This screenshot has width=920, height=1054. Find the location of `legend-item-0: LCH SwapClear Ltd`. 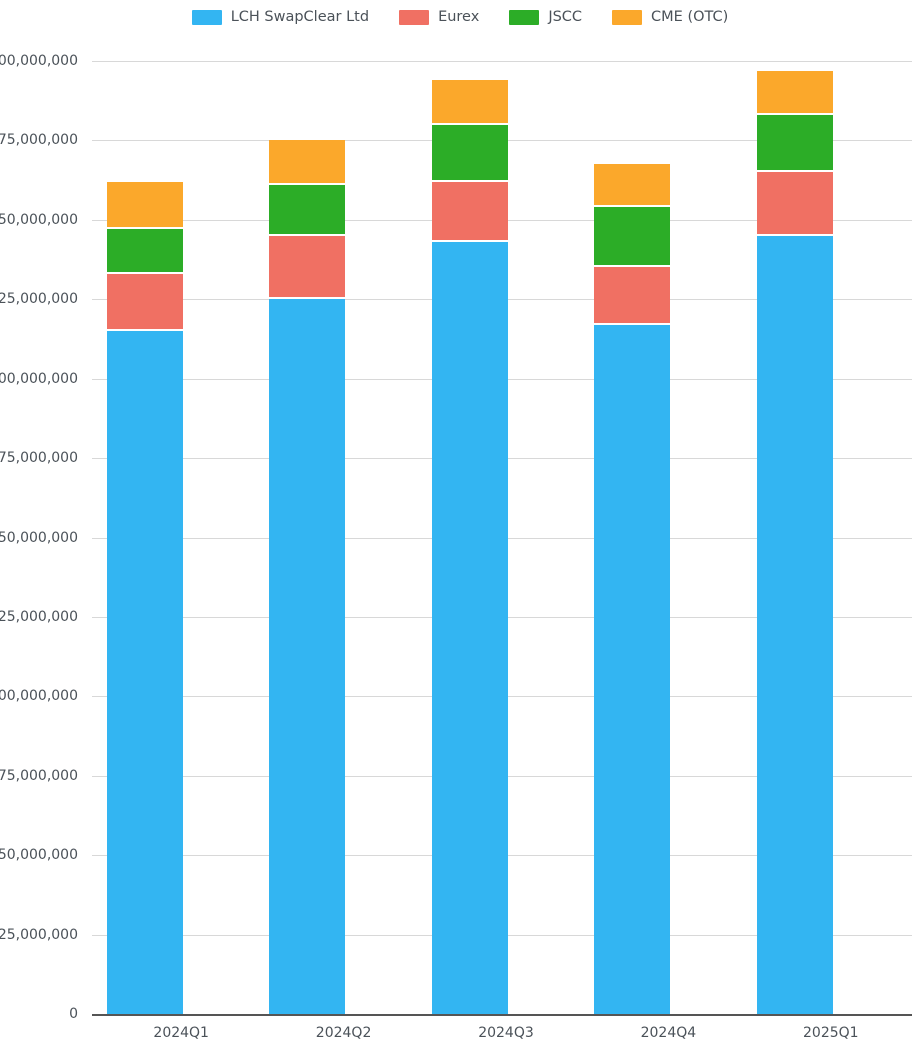

legend-item-0: LCH SwapClear Ltd is located at coordinates (280, 16).